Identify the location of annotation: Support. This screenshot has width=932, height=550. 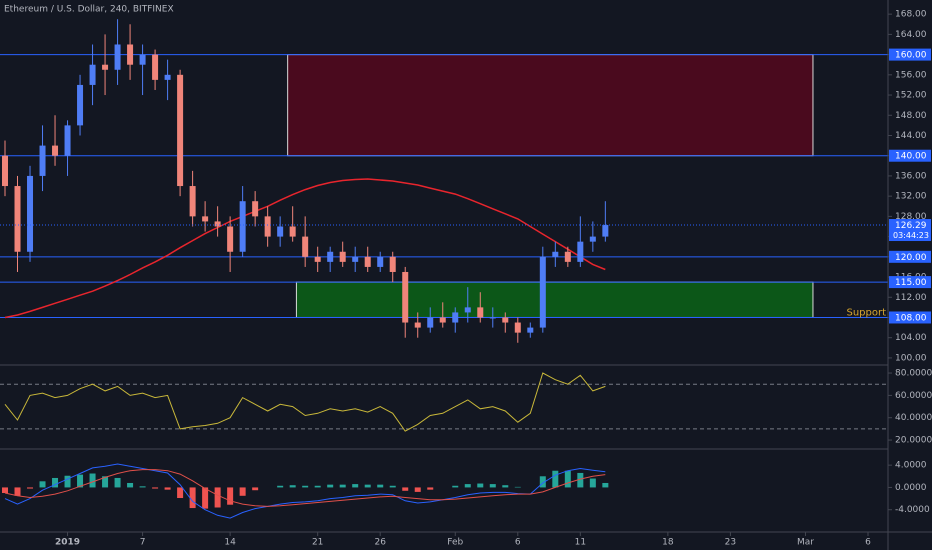
(866, 312).